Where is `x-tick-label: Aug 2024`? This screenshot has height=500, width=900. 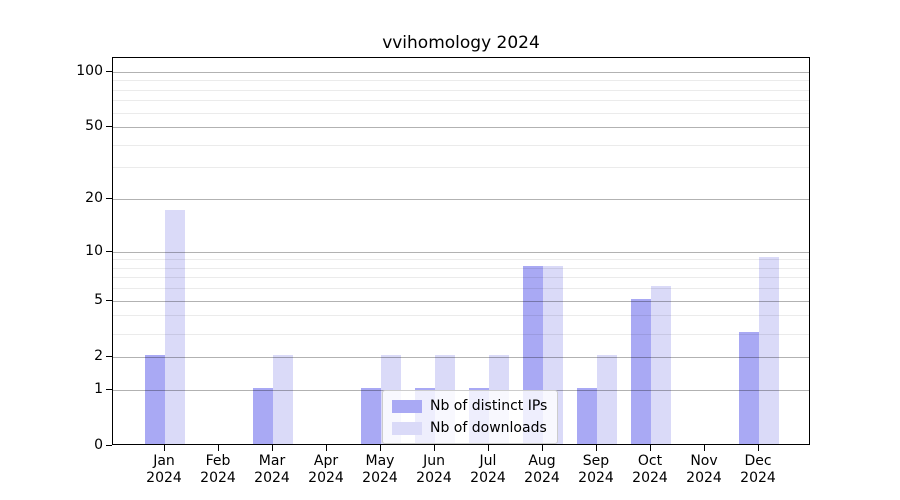 x-tick-label: Aug 2024 is located at coordinates (542, 469).